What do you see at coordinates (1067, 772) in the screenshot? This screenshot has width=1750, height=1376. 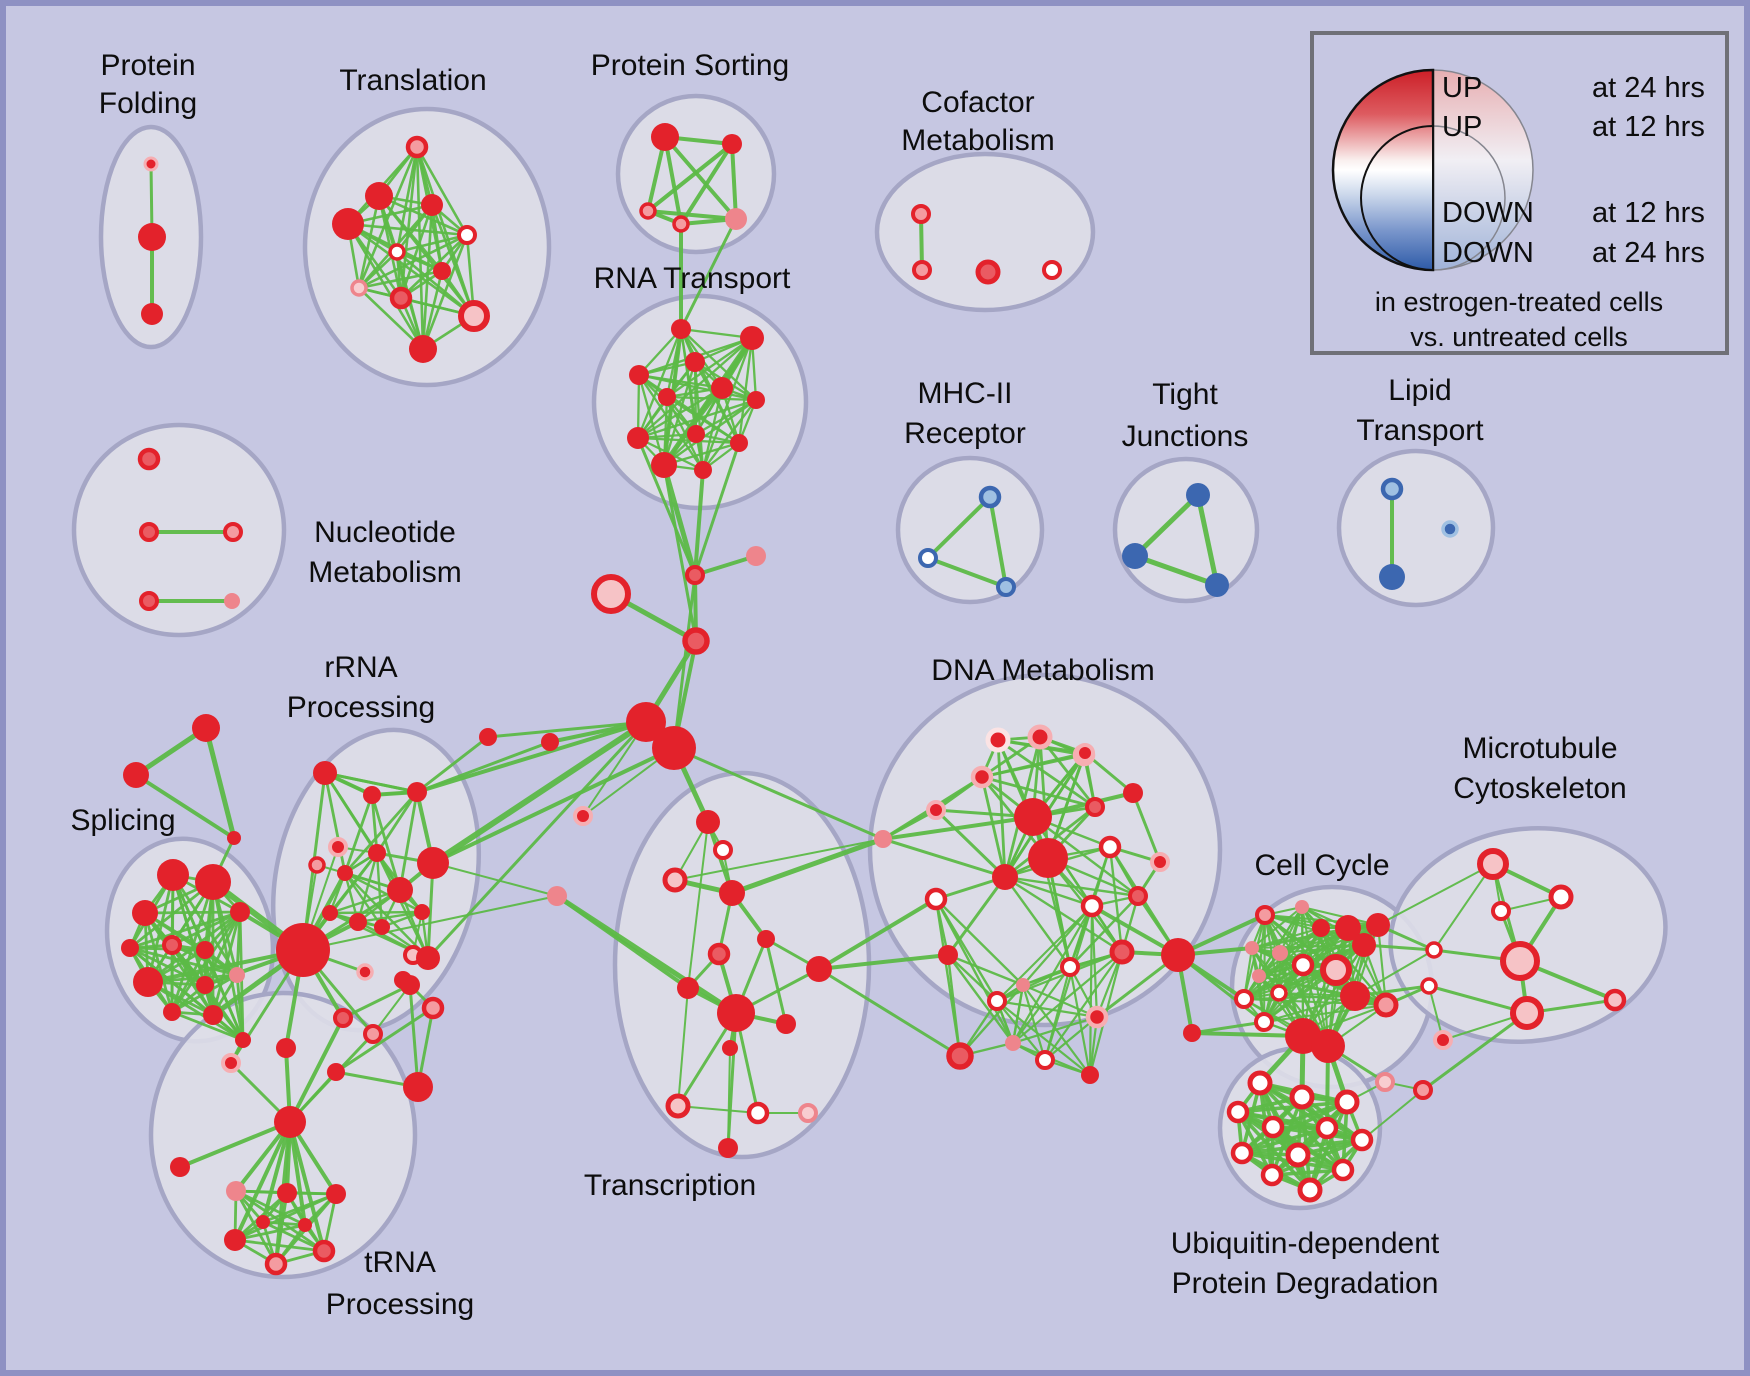 I see `edge-Q1-Q11` at bounding box center [1067, 772].